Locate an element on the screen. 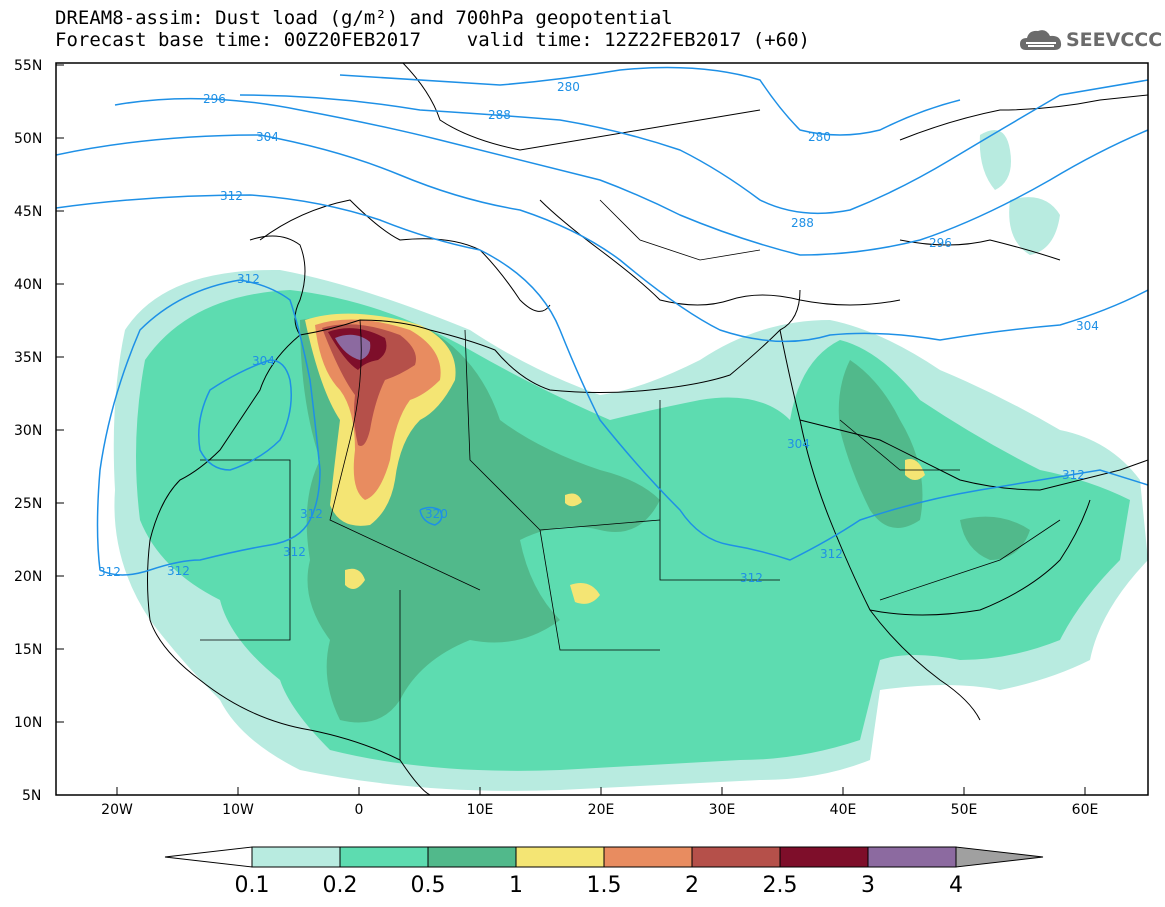 The width and height of the screenshot is (1165, 907). lat-label: 35N is located at coordinates (28, 358).